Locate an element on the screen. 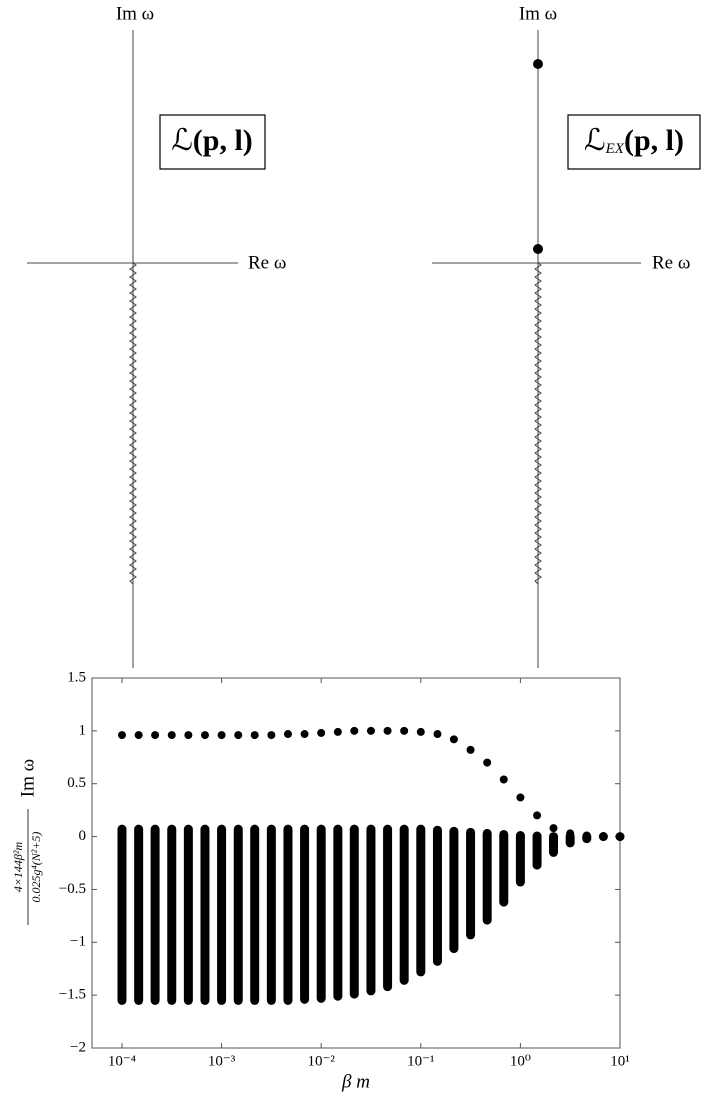 The width and height of the screenshot is (714, 1100). y-tick-label: 1.5 is located at coordinates (76, 677).